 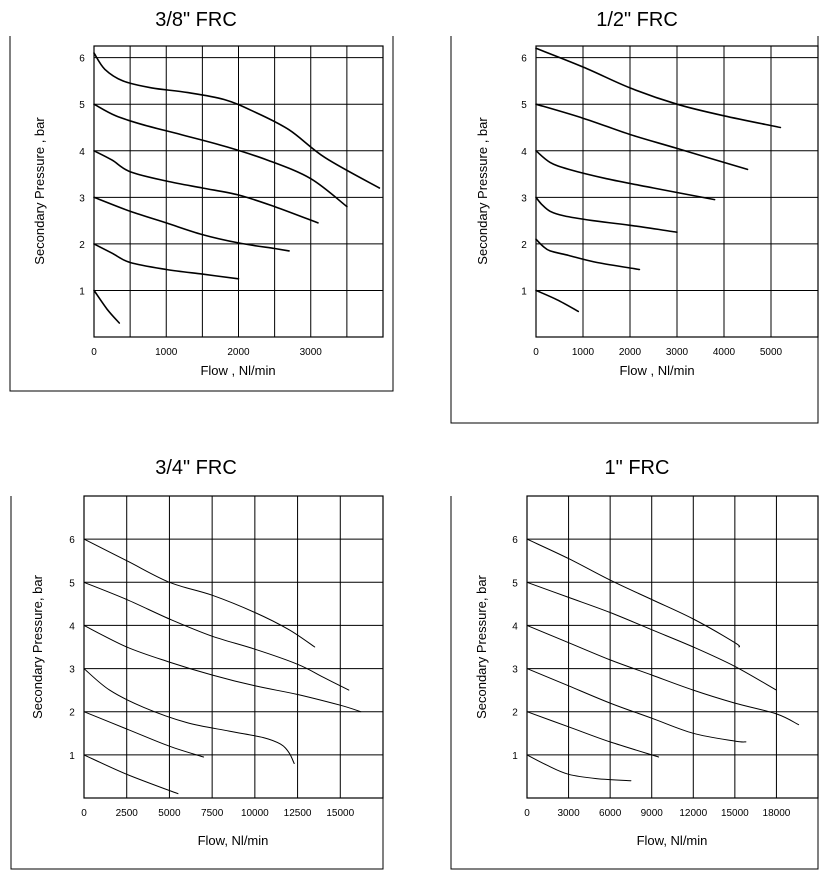 What do you see at coordinates (777, 813) in the screenshot?
I see `x-tick-label: 18000` at bounding box center [777, 813].